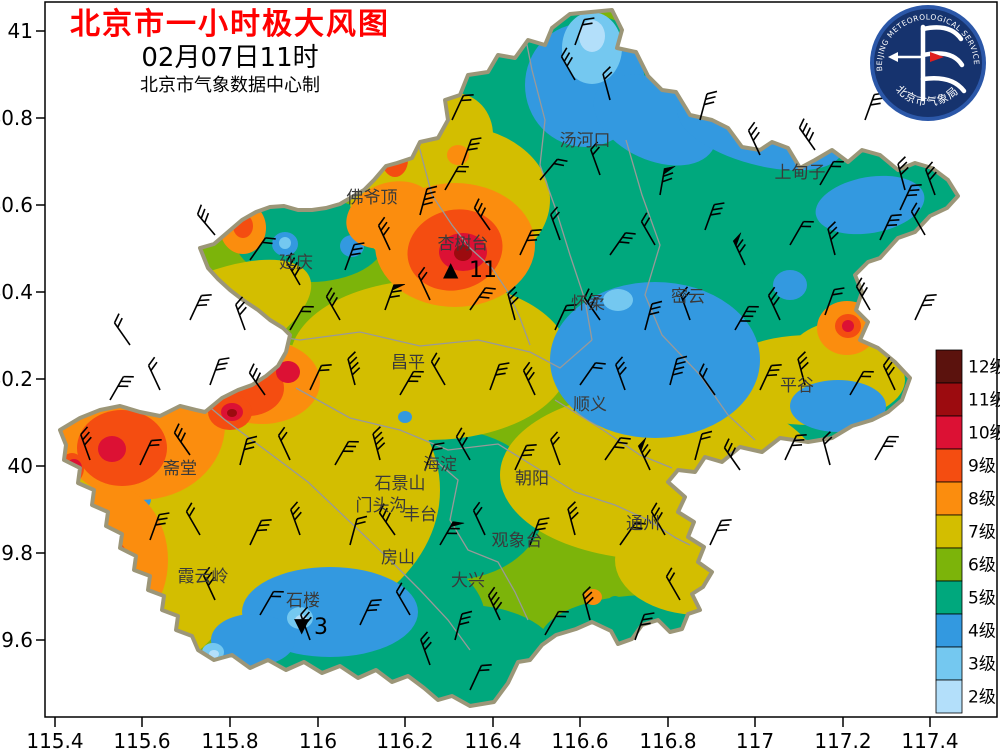  Describe the element at coordinates (420, 515) in the screenshot. I see `place-label: 丰台` at that location.